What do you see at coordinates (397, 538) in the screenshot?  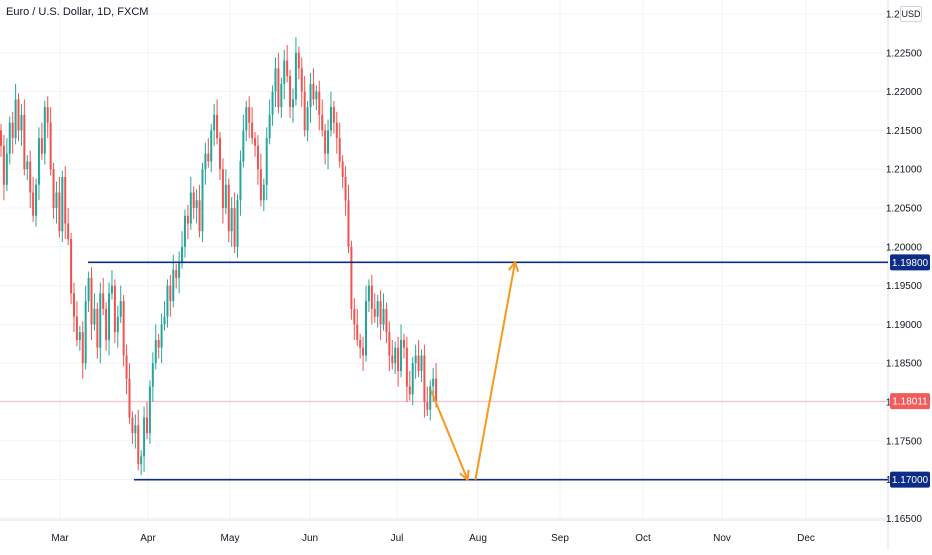 I see `x-tick-label: Jul` at bounding box center [397, 538].